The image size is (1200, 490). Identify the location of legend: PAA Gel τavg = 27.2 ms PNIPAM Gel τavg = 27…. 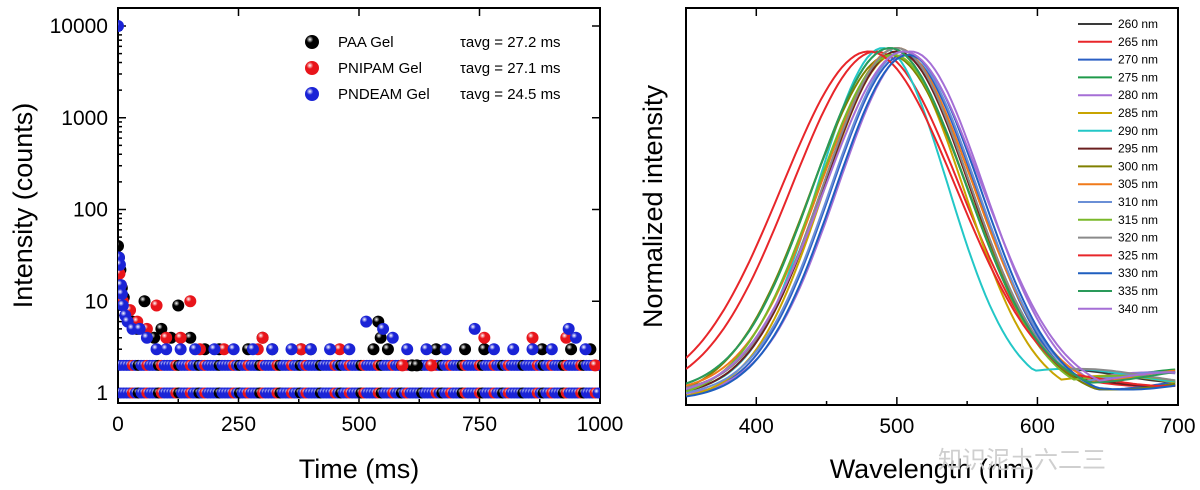
(433, 68).